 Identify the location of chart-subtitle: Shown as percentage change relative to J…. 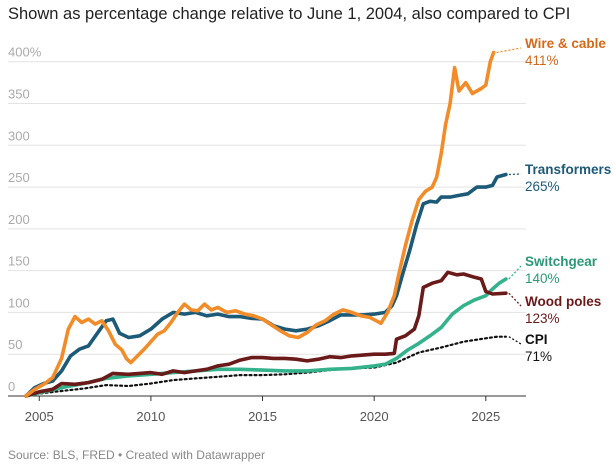
(289, 14).